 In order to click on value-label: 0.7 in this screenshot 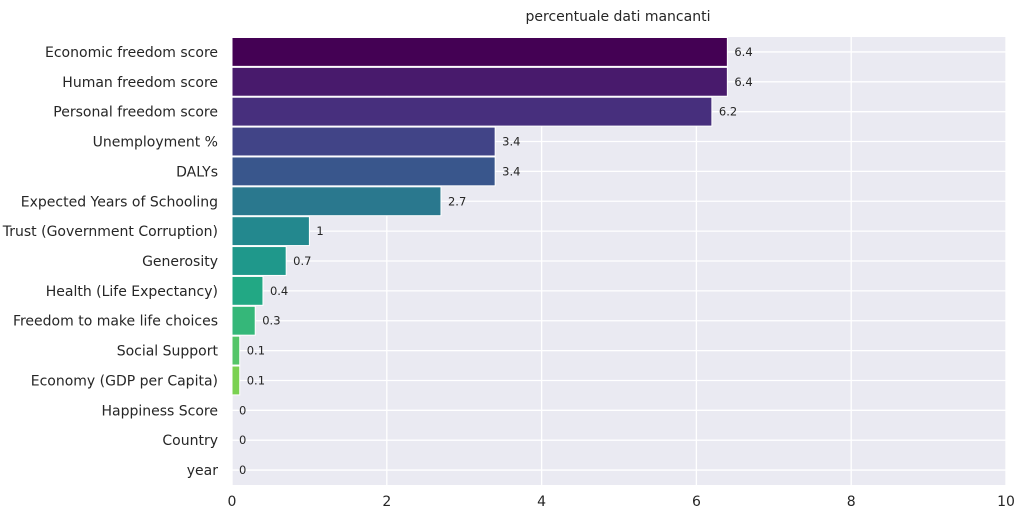, I will do `click(302, 261)`.